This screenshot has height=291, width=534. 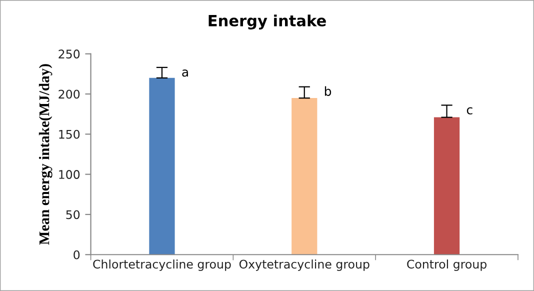 What do you see at coordinates (69, 174) in the screenshot?
I see `y-tick-label: 100` at bounding box center [69, 174].